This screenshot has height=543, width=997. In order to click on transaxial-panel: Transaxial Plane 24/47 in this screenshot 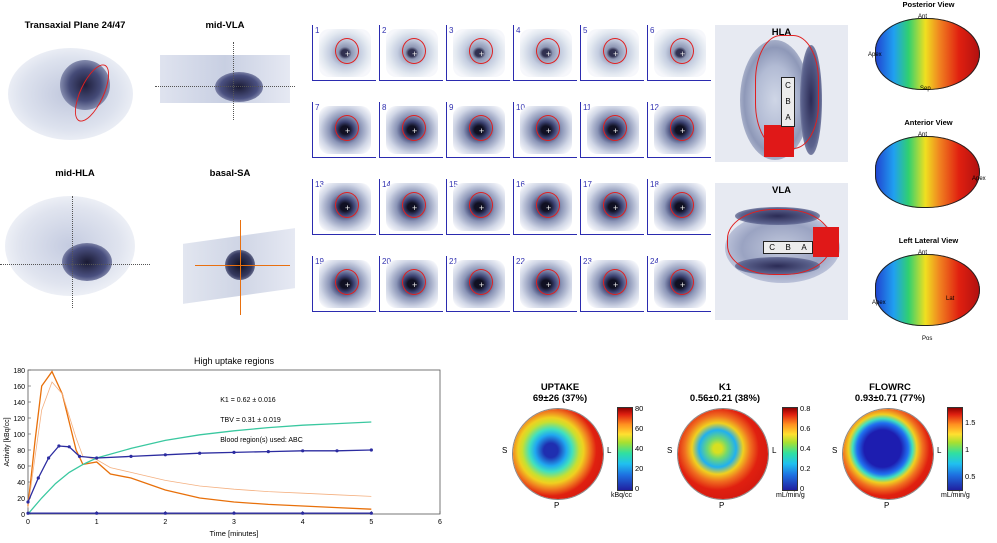, I will do `click(75, 85)`.